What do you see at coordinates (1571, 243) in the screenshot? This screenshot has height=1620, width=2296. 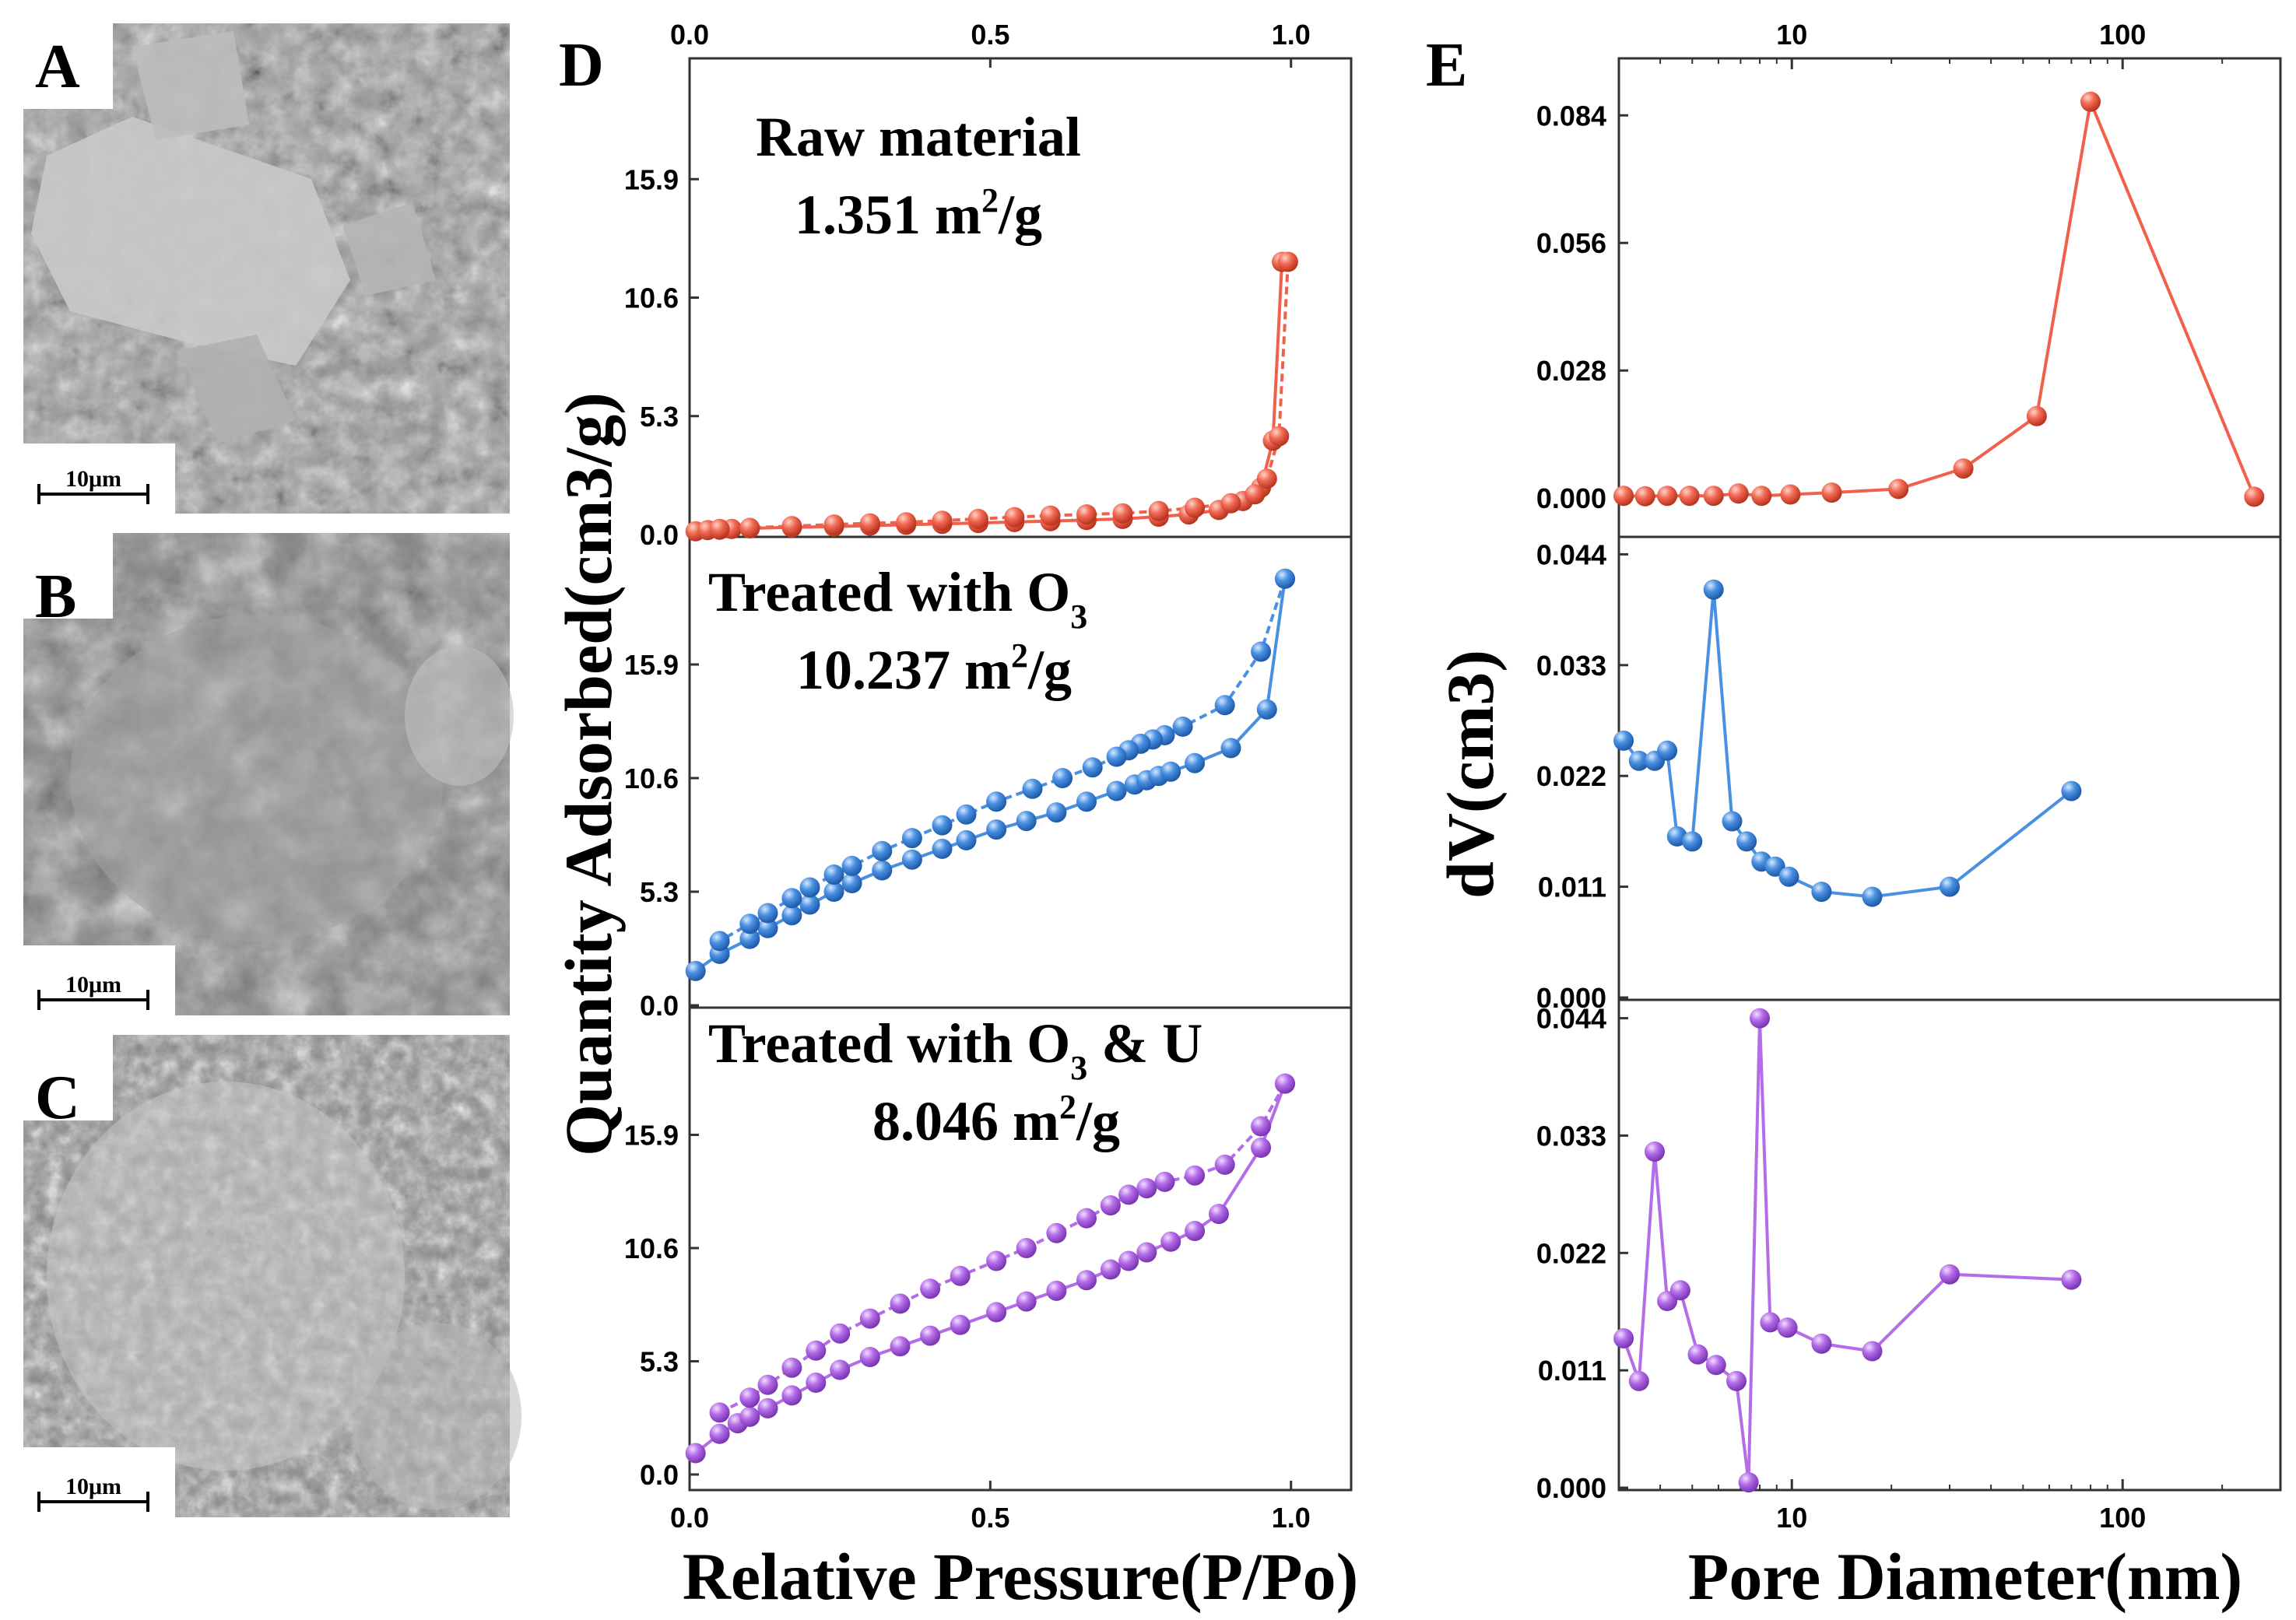 I see `pore-y-tick-label: 0.056` at bounding box center [1571, 243].